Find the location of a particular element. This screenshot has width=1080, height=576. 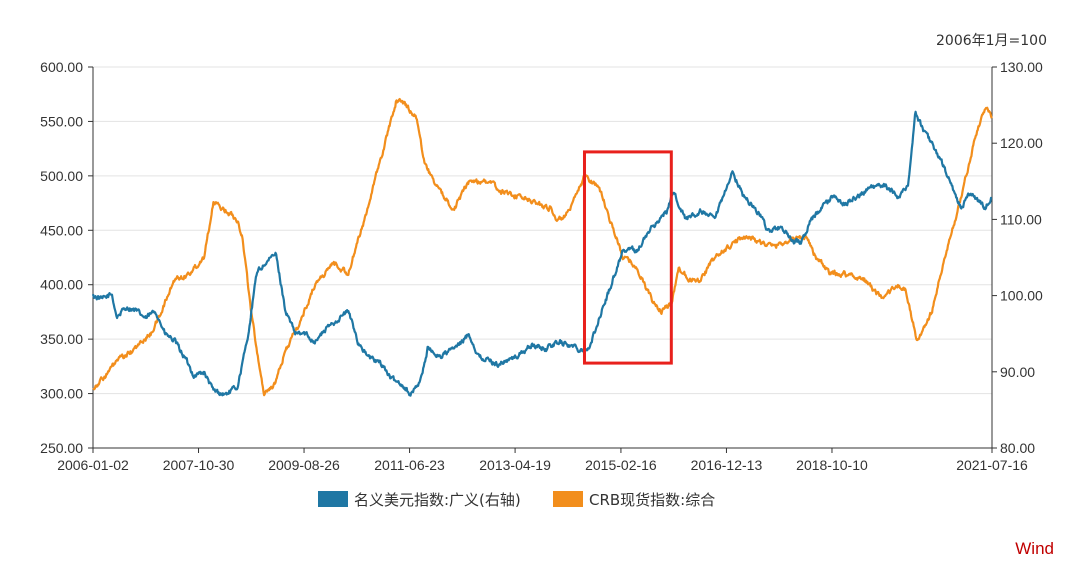

unit-note: 2006年1月=100 is located at coordinates (991, 41).